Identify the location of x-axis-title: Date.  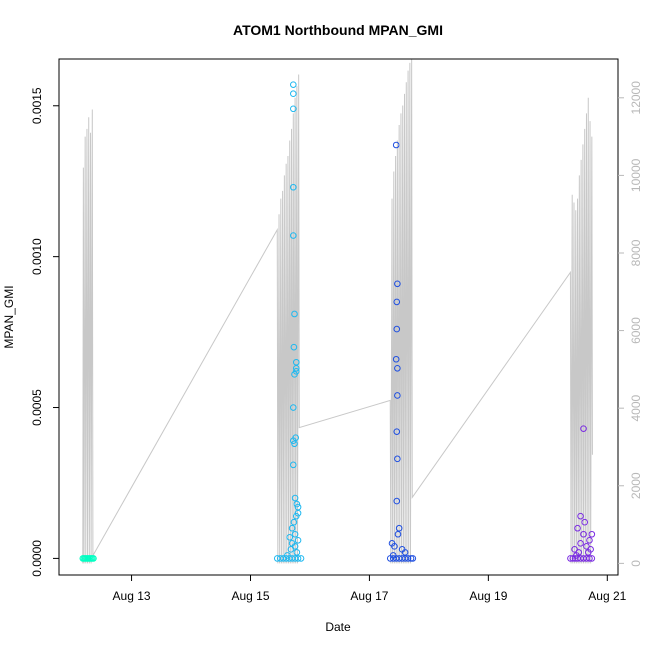
(338, 627).